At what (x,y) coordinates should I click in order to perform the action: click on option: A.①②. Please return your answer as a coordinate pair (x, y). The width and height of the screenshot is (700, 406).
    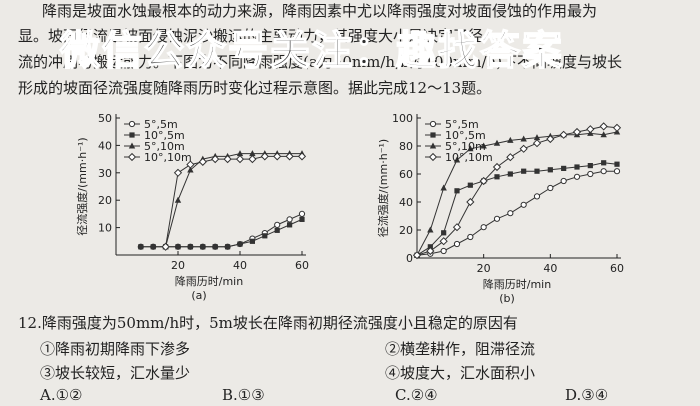
    Looking at the image, I should click on (61, 395).